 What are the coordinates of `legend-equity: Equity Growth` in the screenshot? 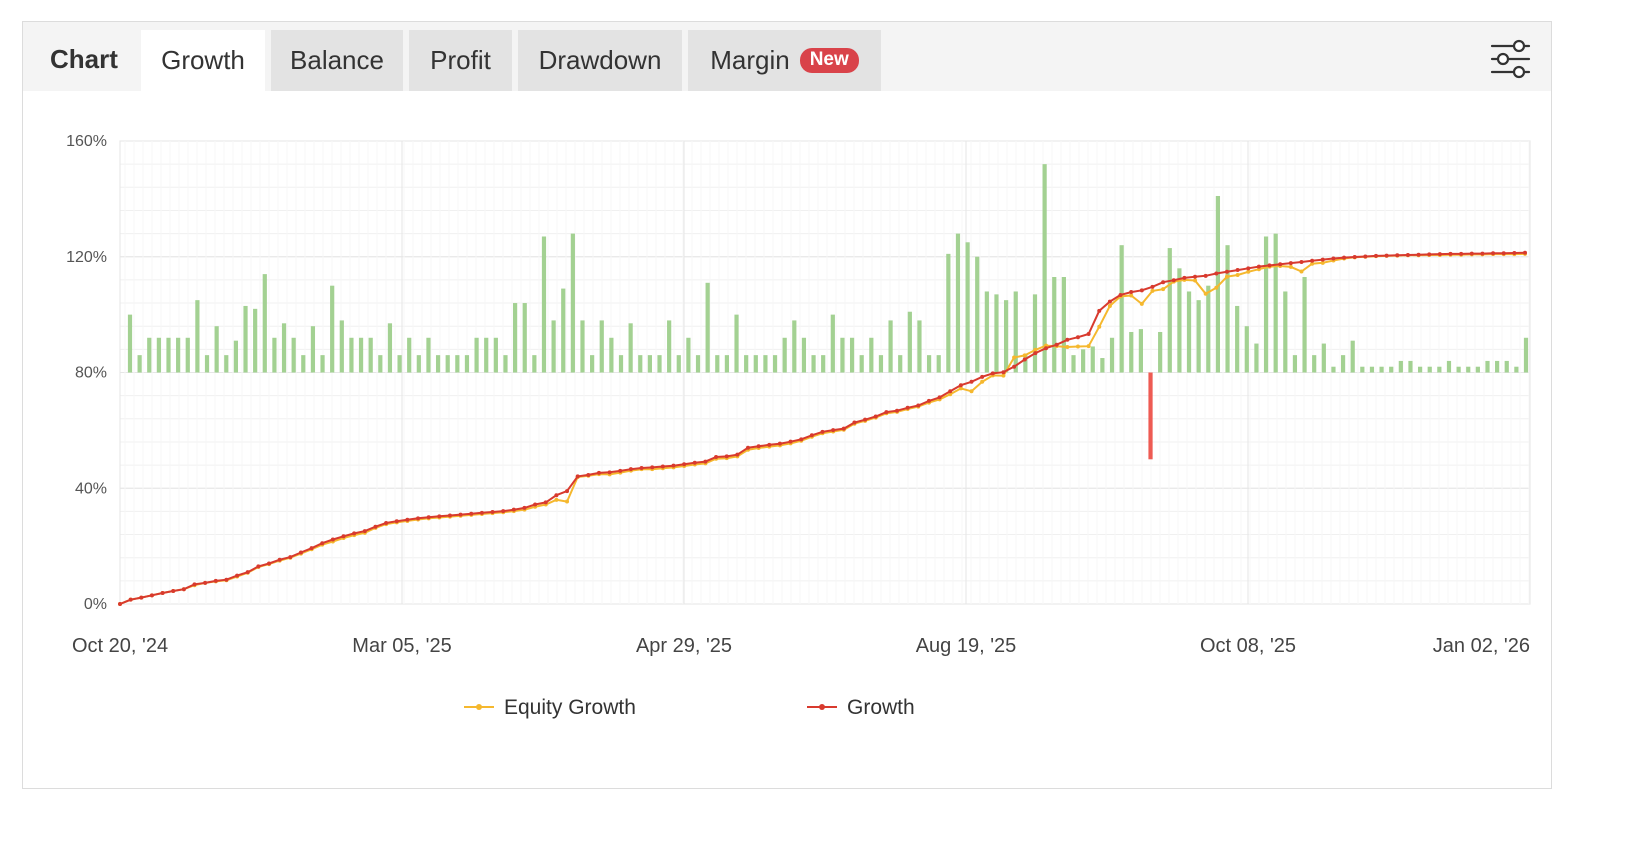 It's located at (550, 707).